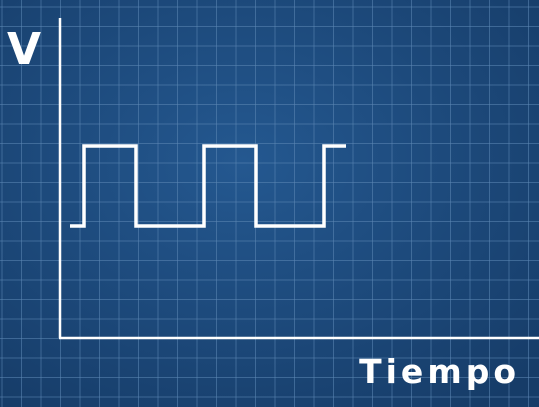 The image size is (539, 407). What do you see at coordinates (439, 371) in the screenshot?
I see `x-axis-label: Tiempo` at bounding box center [439, 371].